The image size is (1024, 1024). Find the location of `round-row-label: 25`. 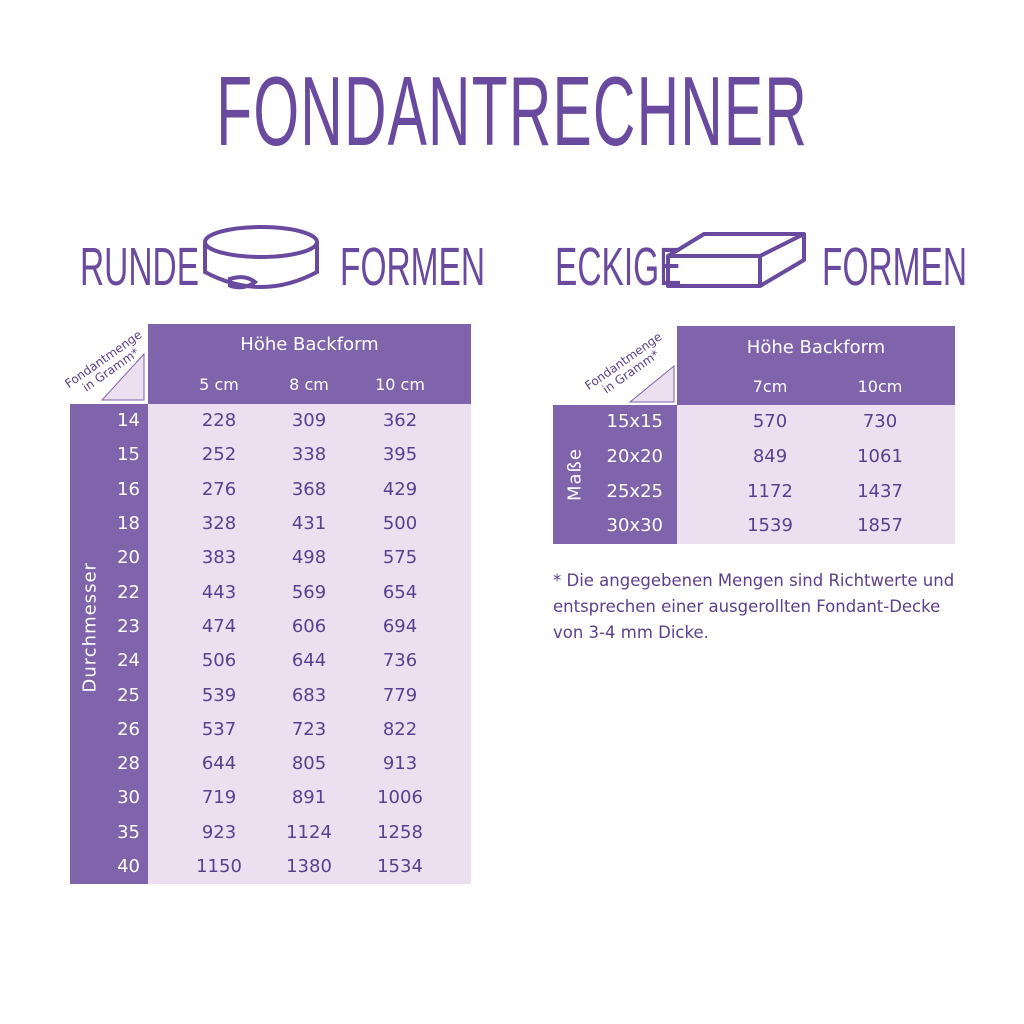

round-row-label: 25 is located at coordinates (128, 695).